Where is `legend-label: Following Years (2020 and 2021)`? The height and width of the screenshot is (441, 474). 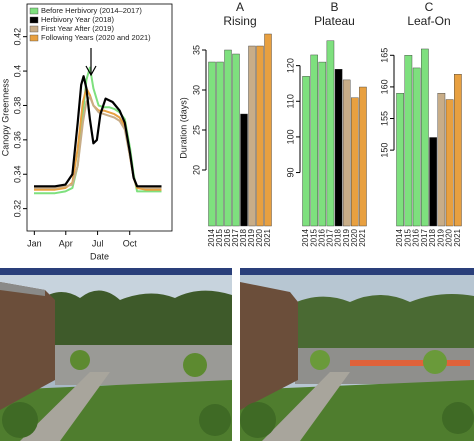
legend-label: Following Years (2020 and 2021) is located at coordinates (96, 37).